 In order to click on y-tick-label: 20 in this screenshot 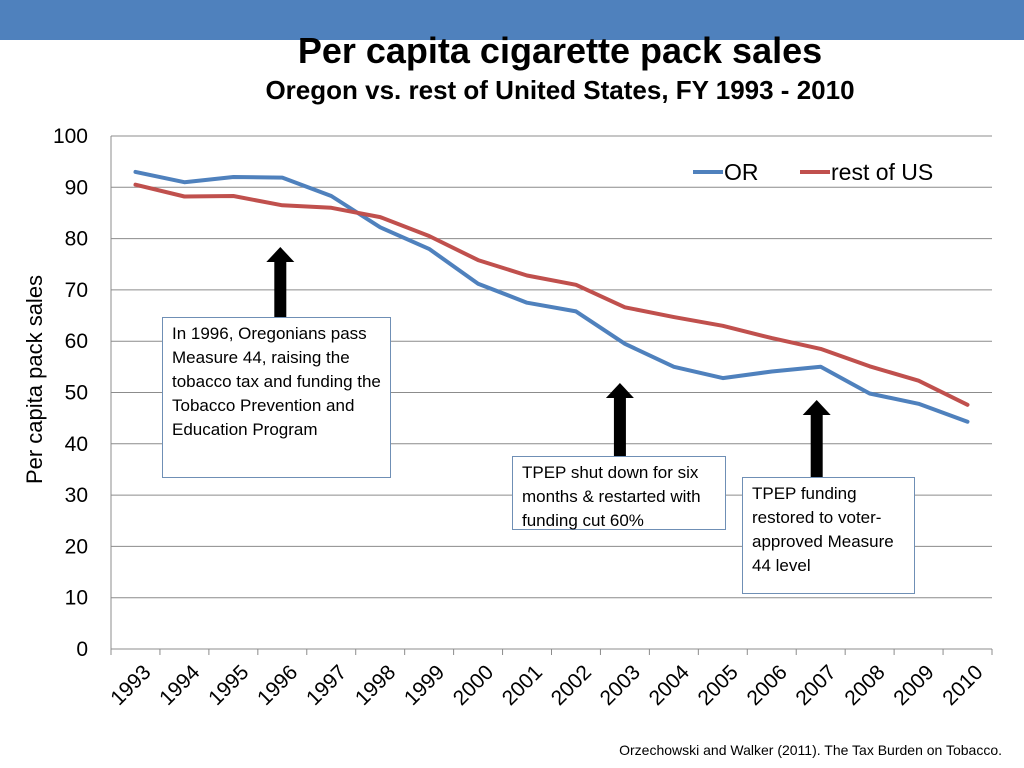, I will do `click(76, 546)`.